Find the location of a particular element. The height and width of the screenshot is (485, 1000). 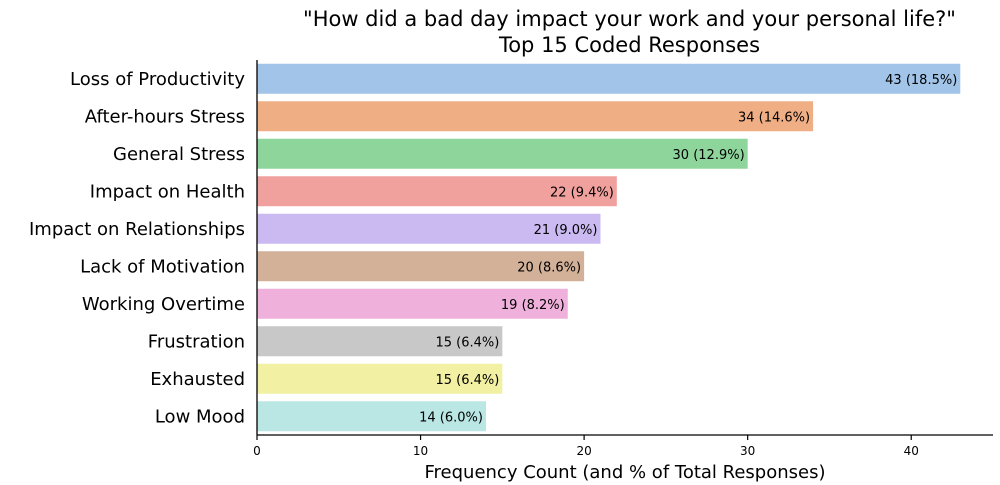

category-label-5: Lack of Motivation is located at coordinates (162, 266).